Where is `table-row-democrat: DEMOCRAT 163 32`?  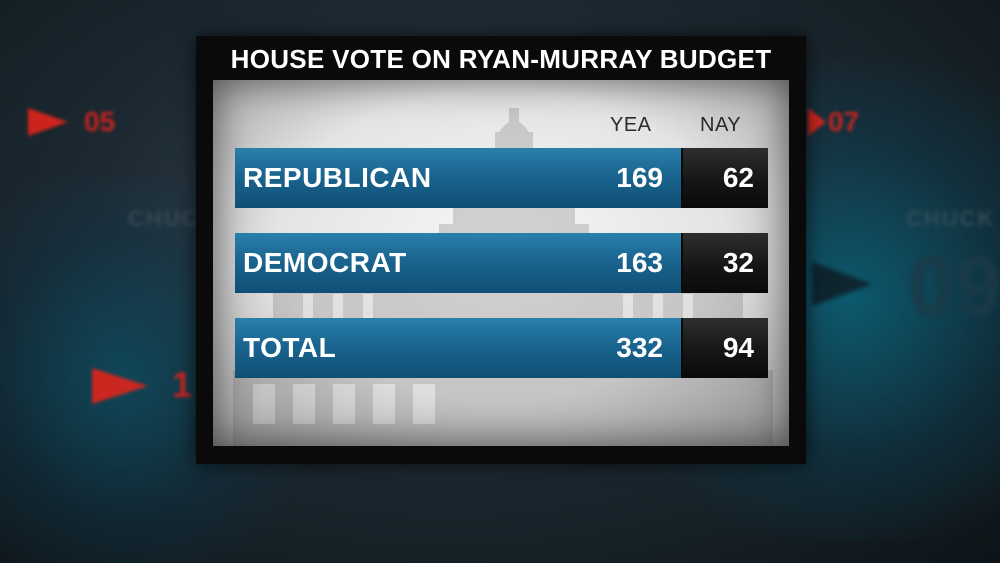
table-row-democrat: DEMOCRAT 163 32 is located at coordinates (501, 263).